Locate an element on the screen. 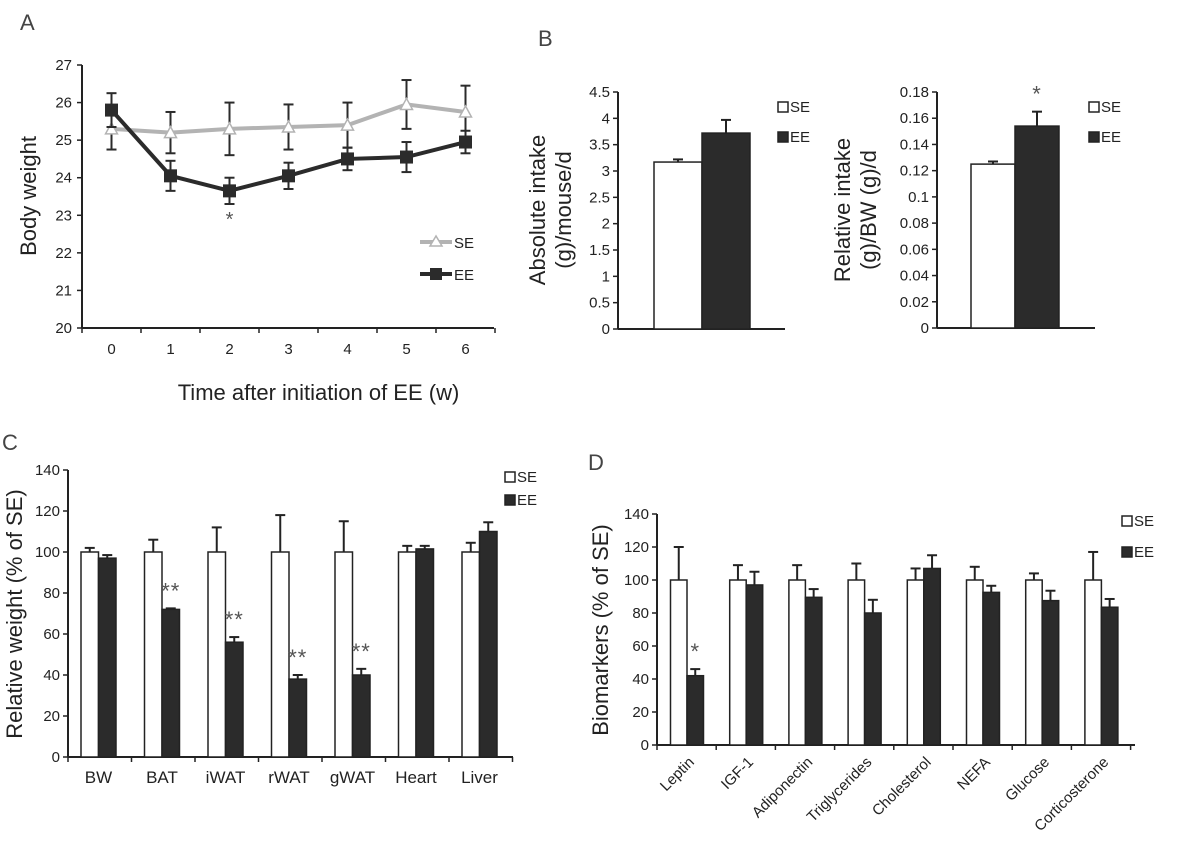 Image resolution: width=1200 pixels, height=867 pixels. y-tick-label: 0.12 is located at coordinates (914, 171).